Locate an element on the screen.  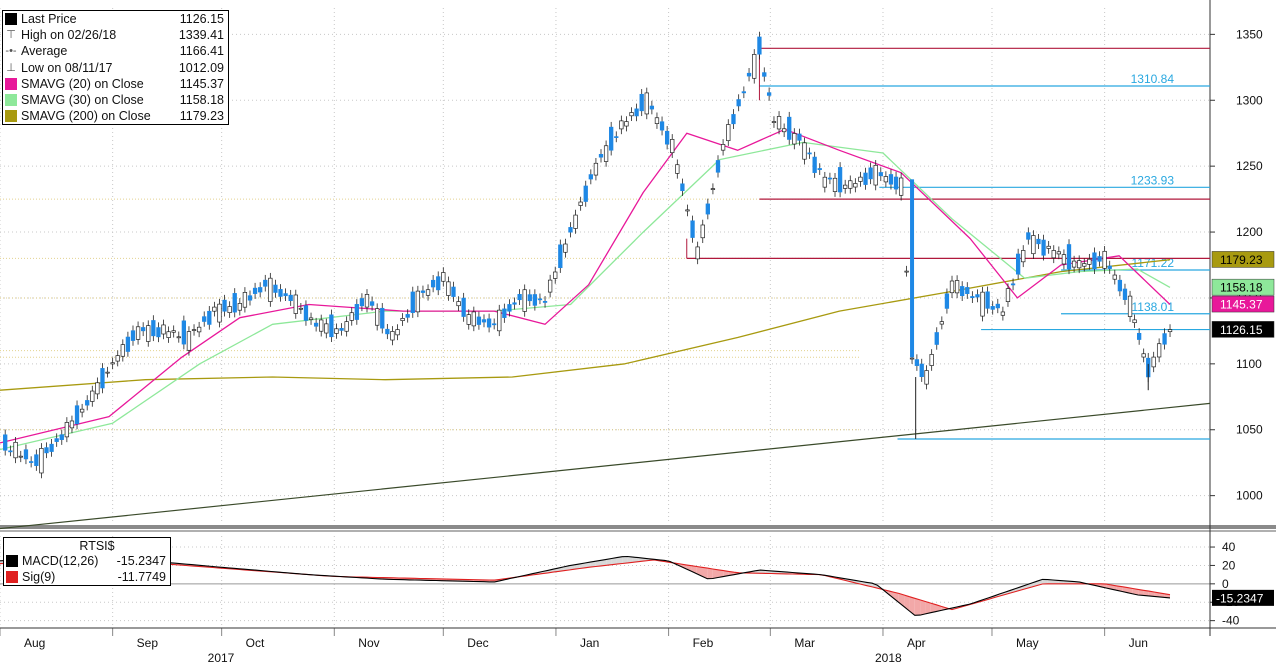
level-label: 1233.93 is located at coordinates (1153, 180).